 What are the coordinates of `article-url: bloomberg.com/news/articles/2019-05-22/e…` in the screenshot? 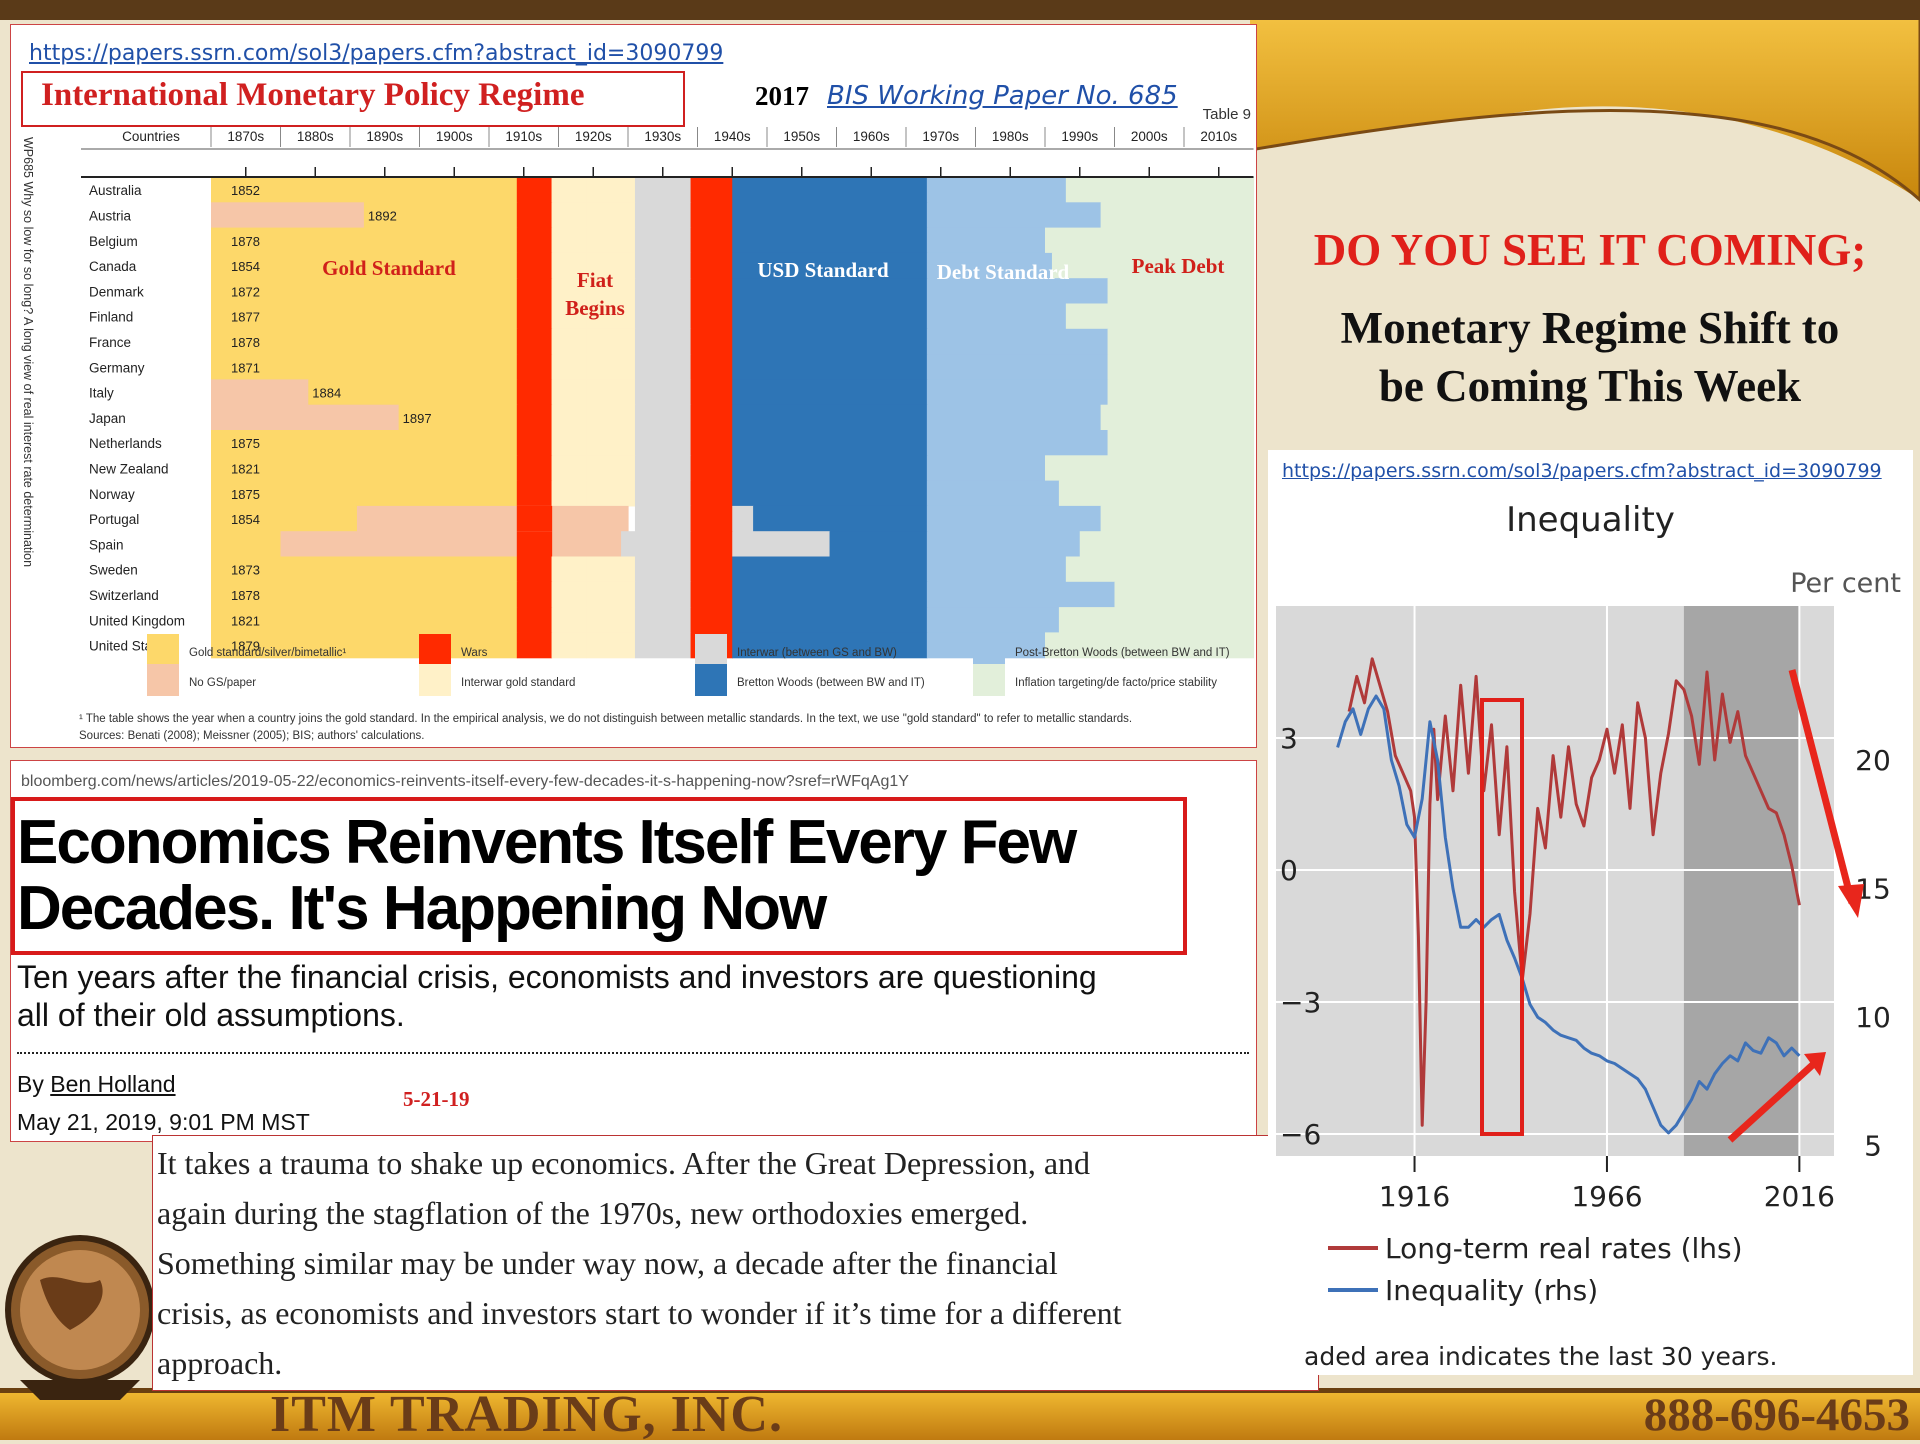 It's located at (465, 781).